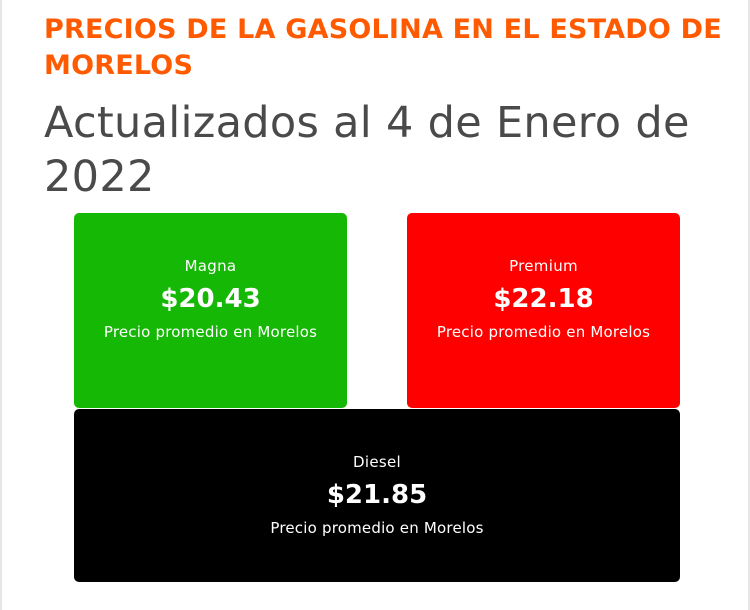 The height and width of the screenshot is (610, 750). I want to click on fuel-card-magna: Magna $20.43 Precio promedio en Morelos, so click(210, 310).